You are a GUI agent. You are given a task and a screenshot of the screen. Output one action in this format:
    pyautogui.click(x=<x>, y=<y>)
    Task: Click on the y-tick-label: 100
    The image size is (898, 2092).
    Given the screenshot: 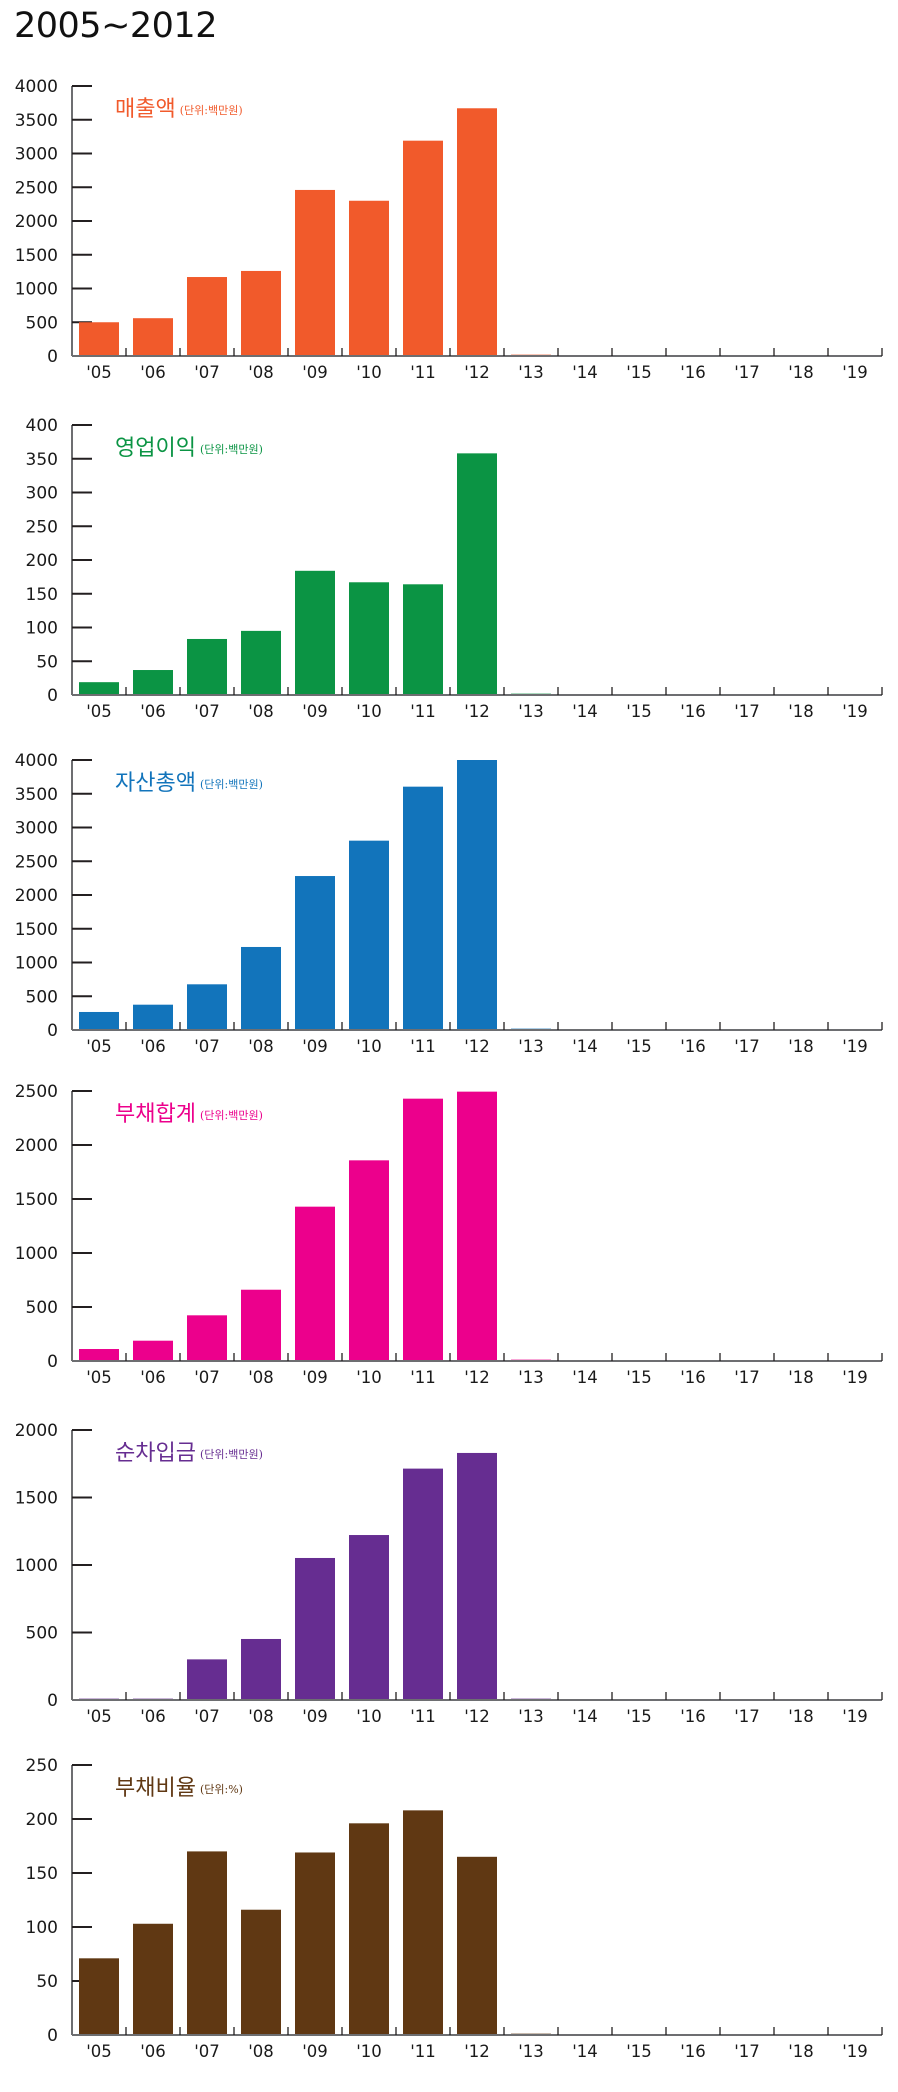 What is the action you would take?
    pyautogui.click(x=42, y=1928)
    